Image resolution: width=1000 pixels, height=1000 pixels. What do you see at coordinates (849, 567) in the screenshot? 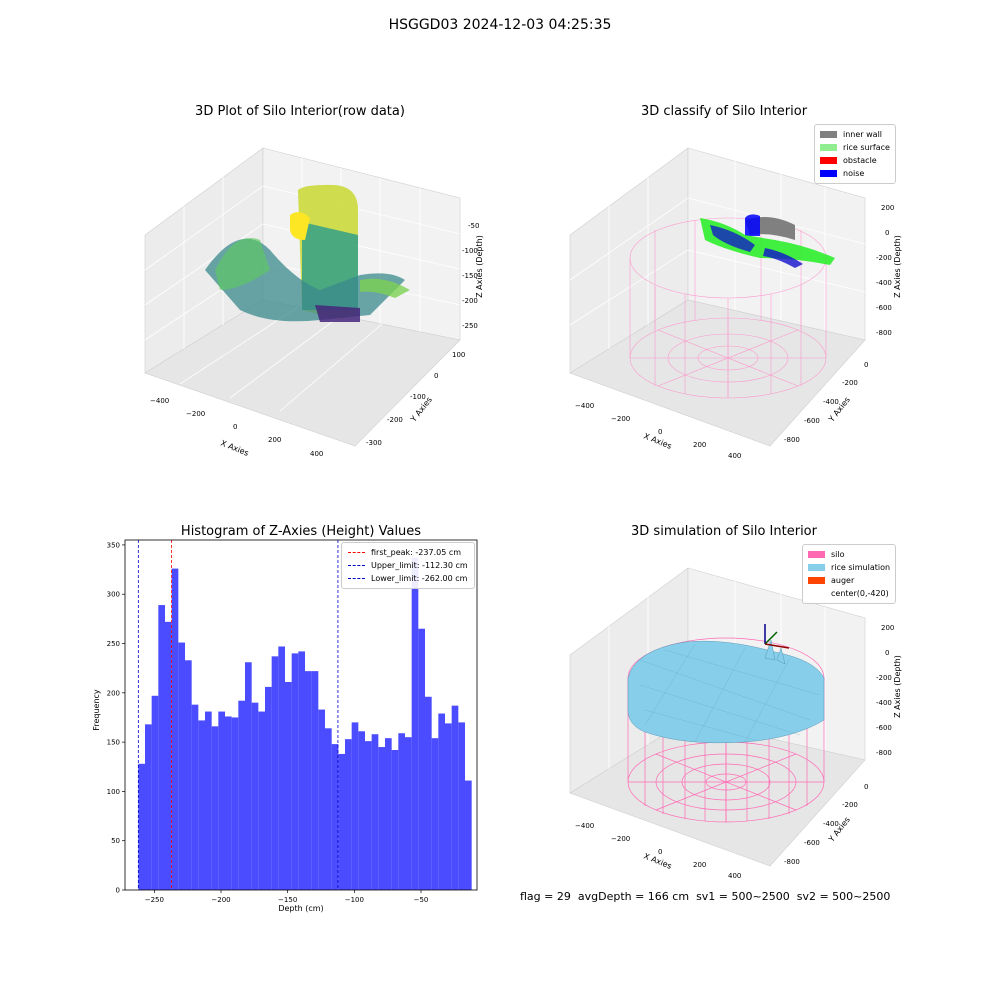
I see `legend-item-rice-simulation: rice simulation` at bounding box center [849, 567].